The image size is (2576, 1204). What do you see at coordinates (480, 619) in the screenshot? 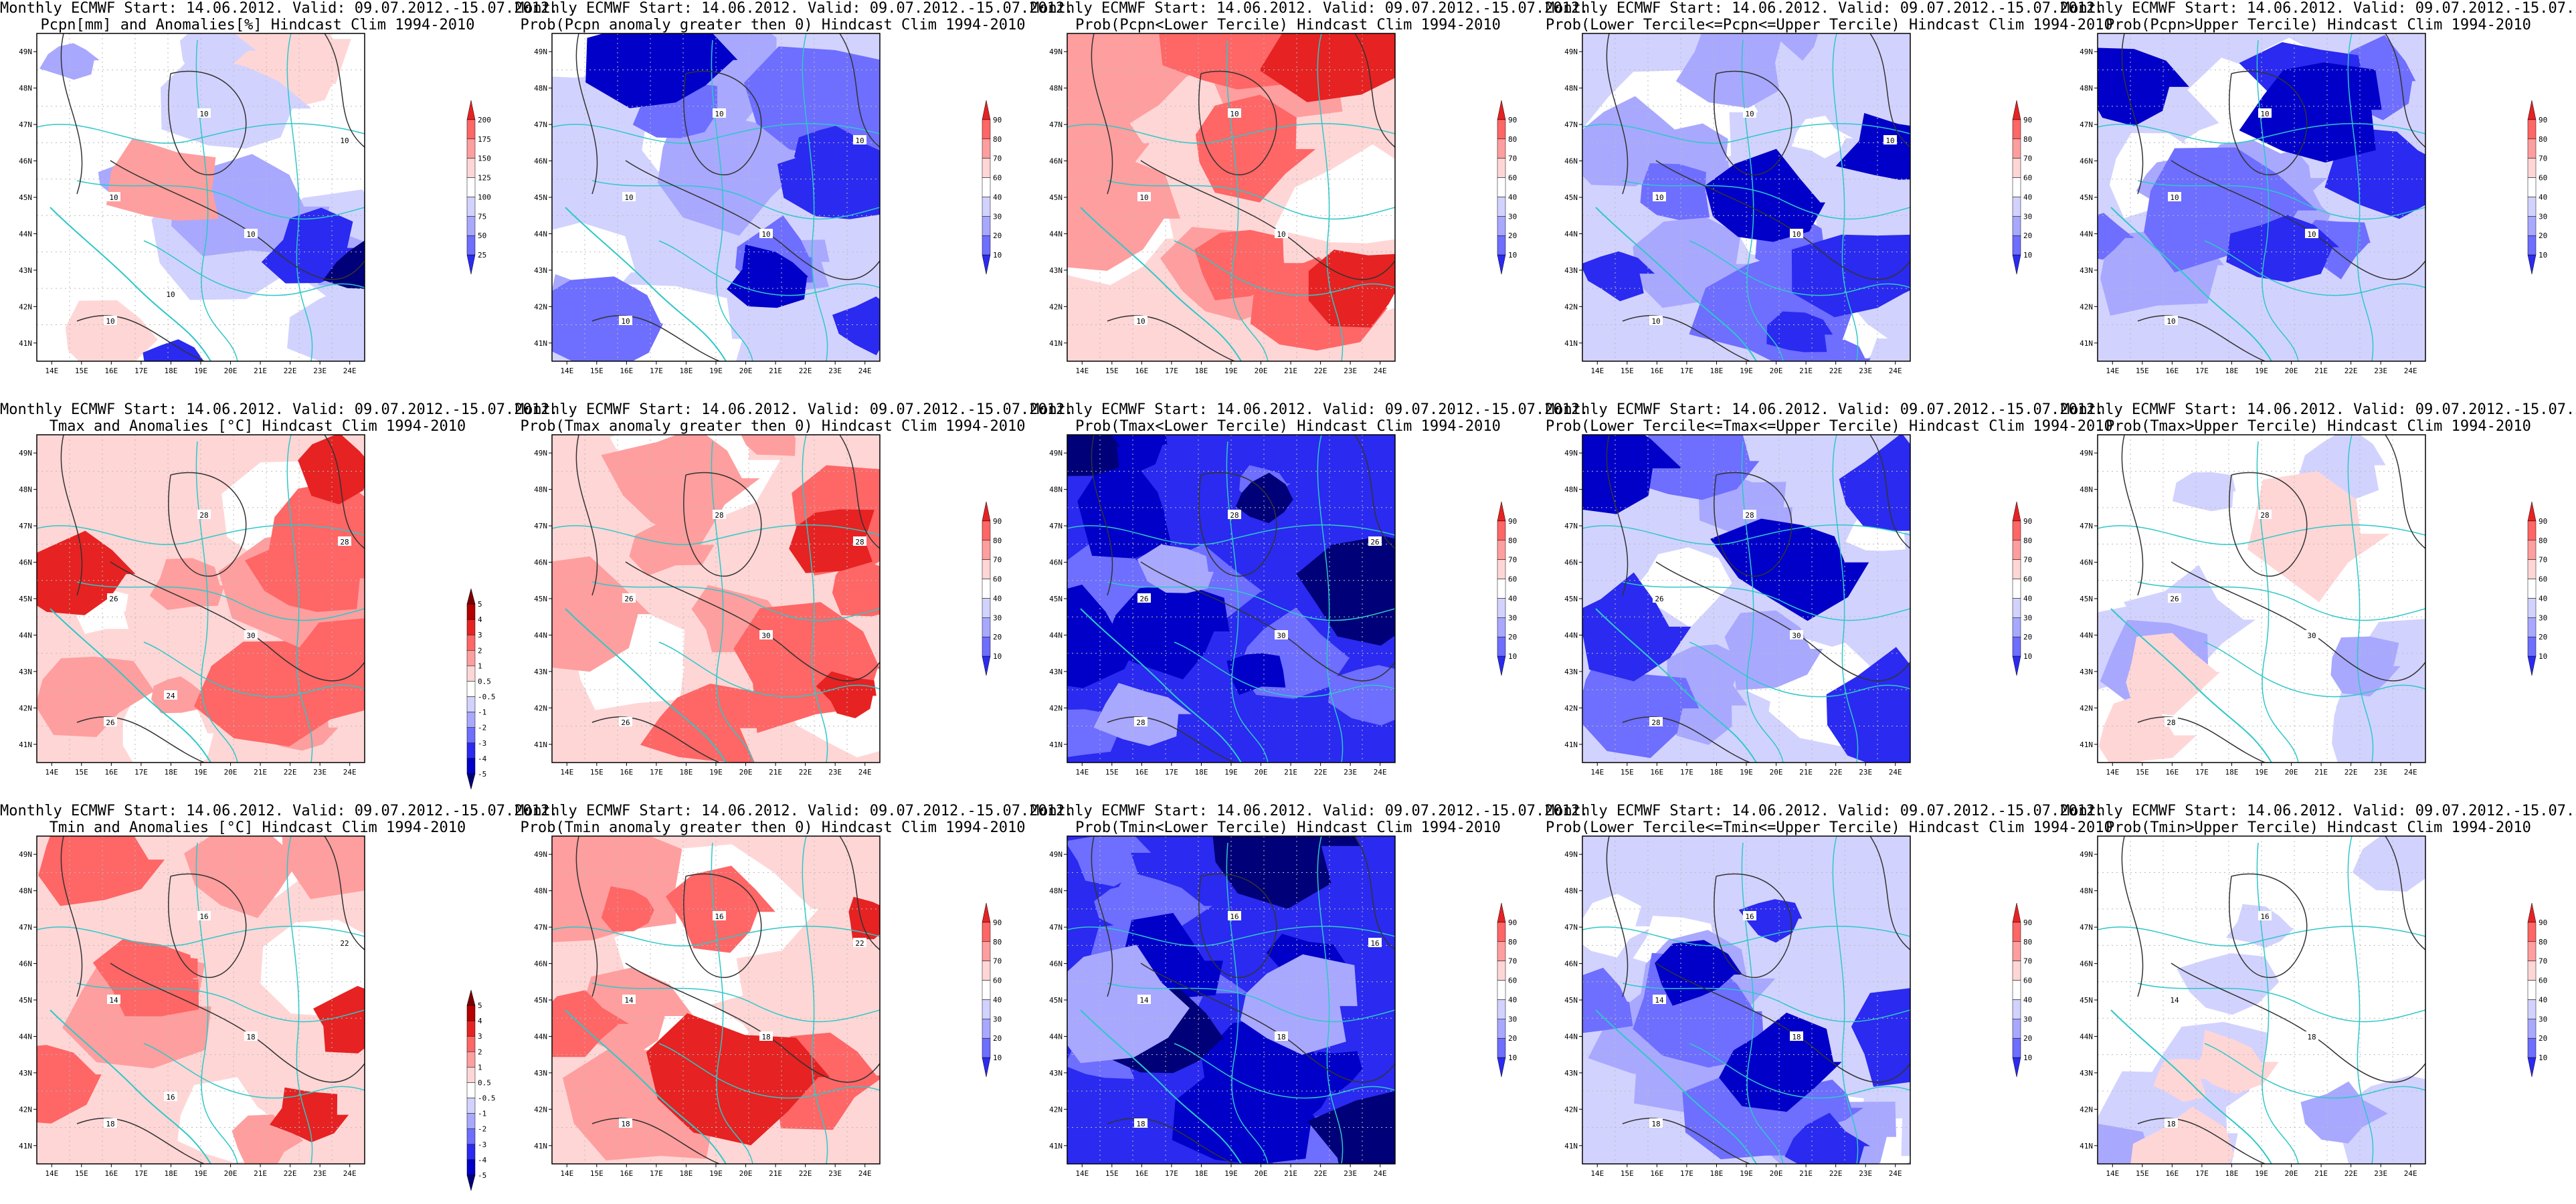
I see `colorbar-label: 4` at bounding box center [480, 619].